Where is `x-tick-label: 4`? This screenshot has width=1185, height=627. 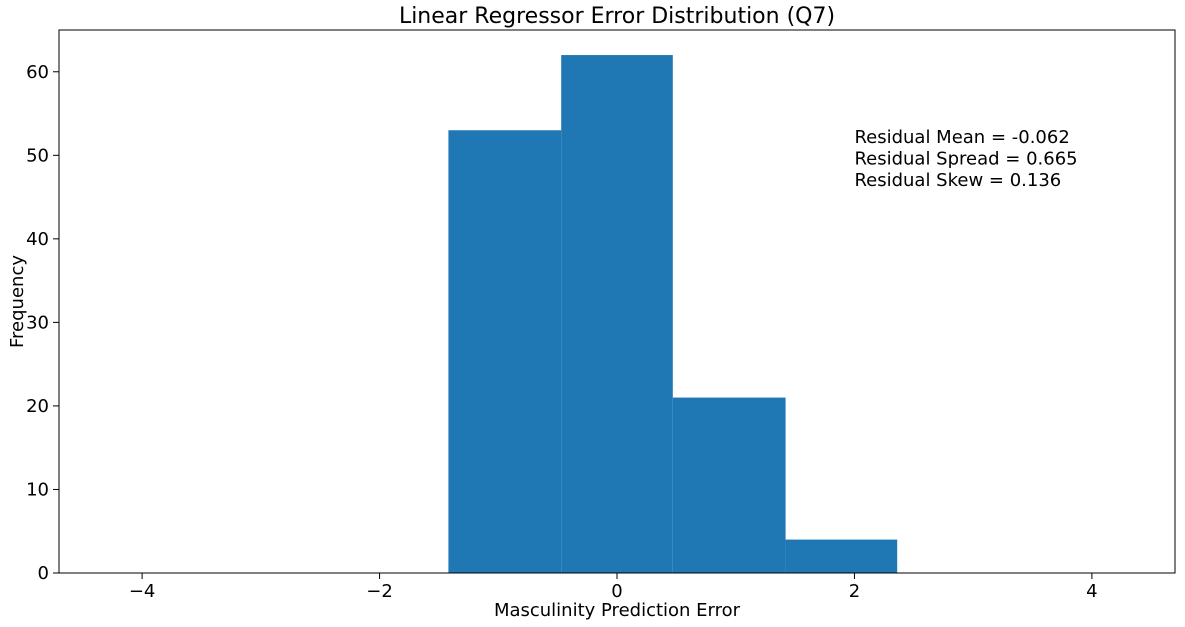
x-tick-label: 4 is located at coordinates (1091, 591).